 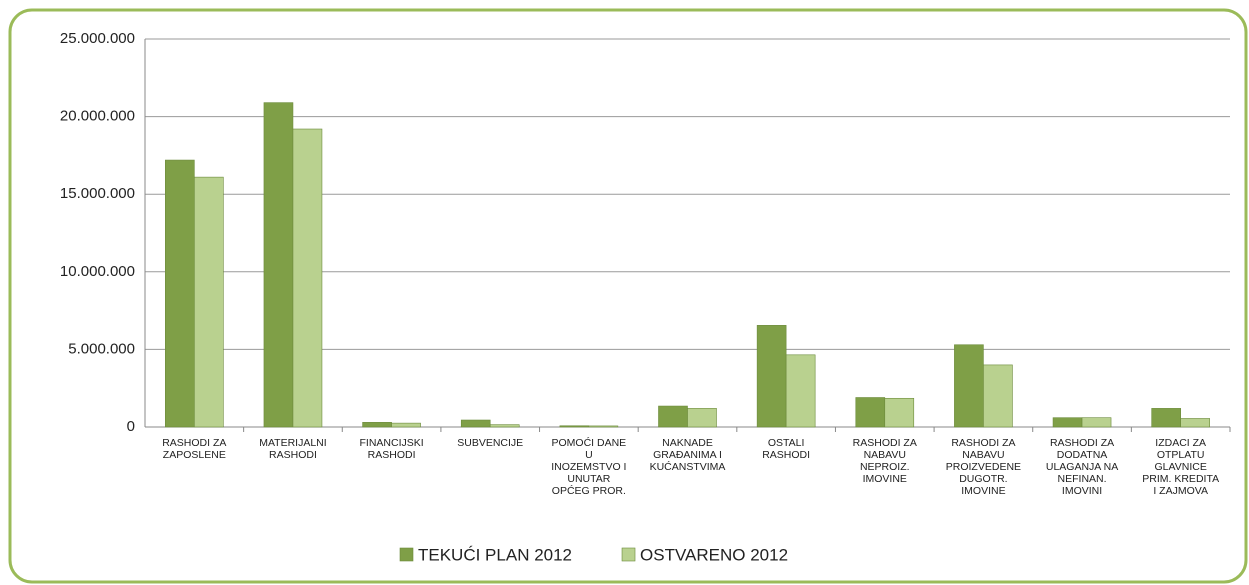 I want to click on y-tick-label: 10.000.000, so click(x=97, y=271).